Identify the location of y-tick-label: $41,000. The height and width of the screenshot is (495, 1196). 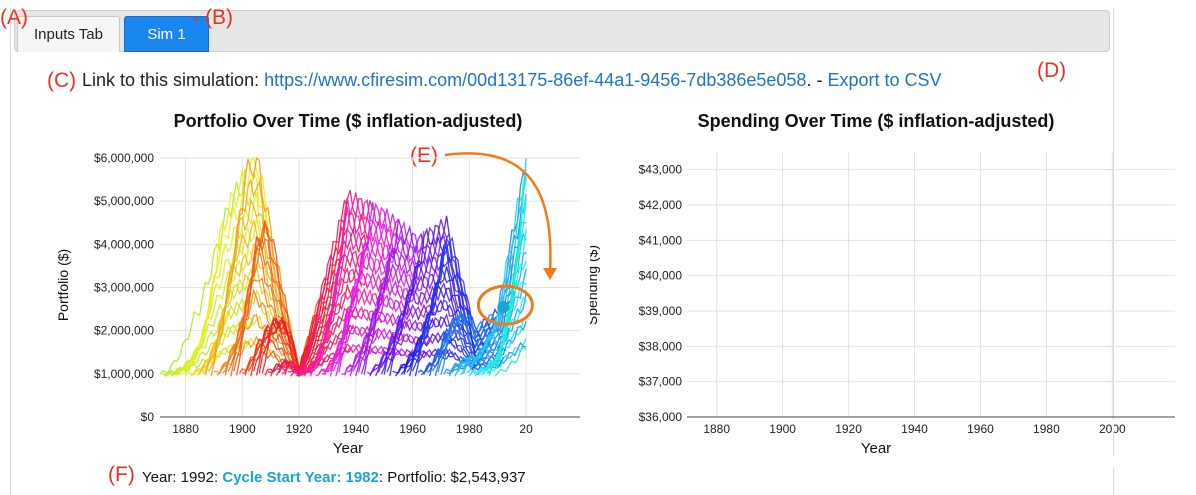
(661, 240).